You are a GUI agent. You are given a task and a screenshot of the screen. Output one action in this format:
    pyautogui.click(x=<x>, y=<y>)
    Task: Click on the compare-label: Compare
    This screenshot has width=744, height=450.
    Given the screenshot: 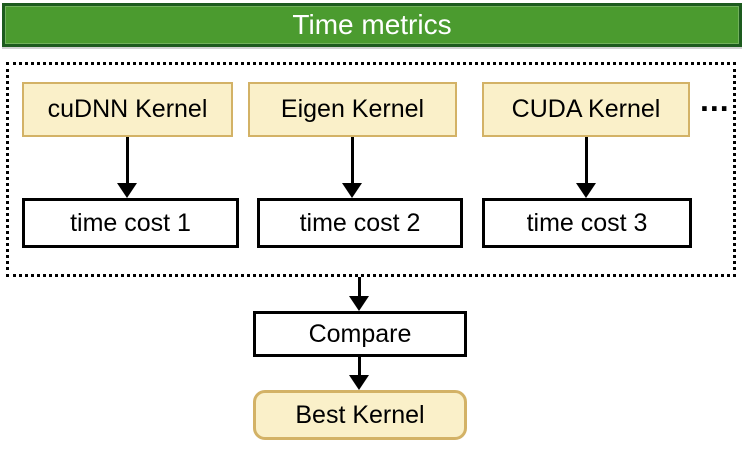 What is the action you would take?
    pyautogui.click(x=360, y=333)
    